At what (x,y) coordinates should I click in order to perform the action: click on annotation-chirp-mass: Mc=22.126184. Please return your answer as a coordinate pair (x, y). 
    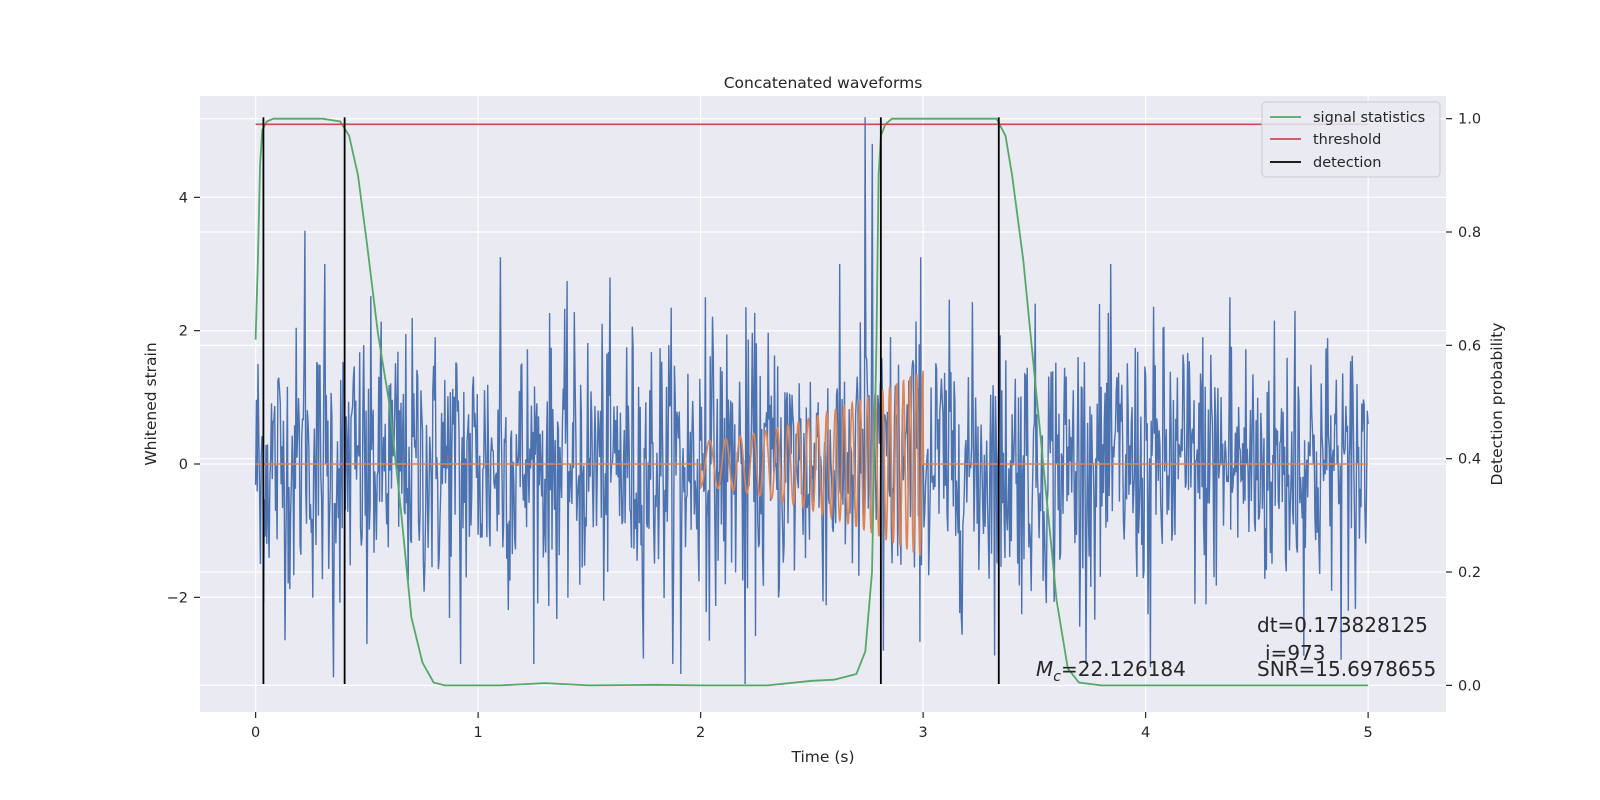
    Looking at the image, I should click on (1111, 671).